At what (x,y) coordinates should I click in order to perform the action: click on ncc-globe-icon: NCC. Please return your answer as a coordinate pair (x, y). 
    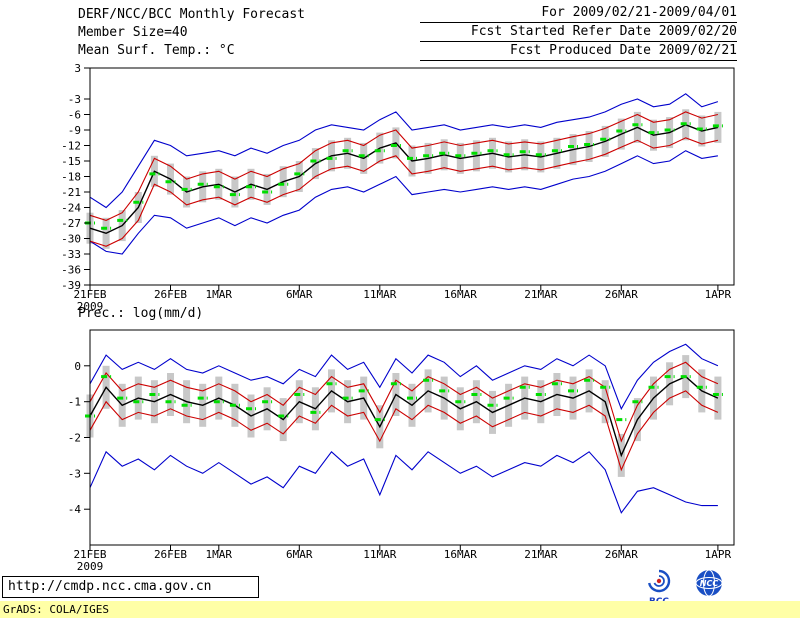
    Looking at the image, I should click on (709, 583).